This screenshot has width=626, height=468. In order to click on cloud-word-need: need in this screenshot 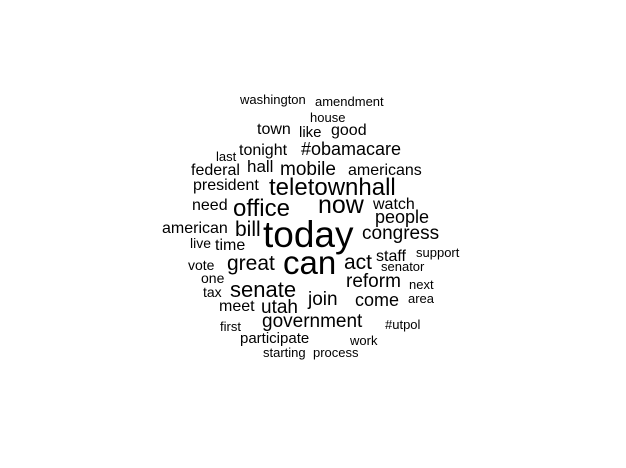, I will do `click(210, 205)`.